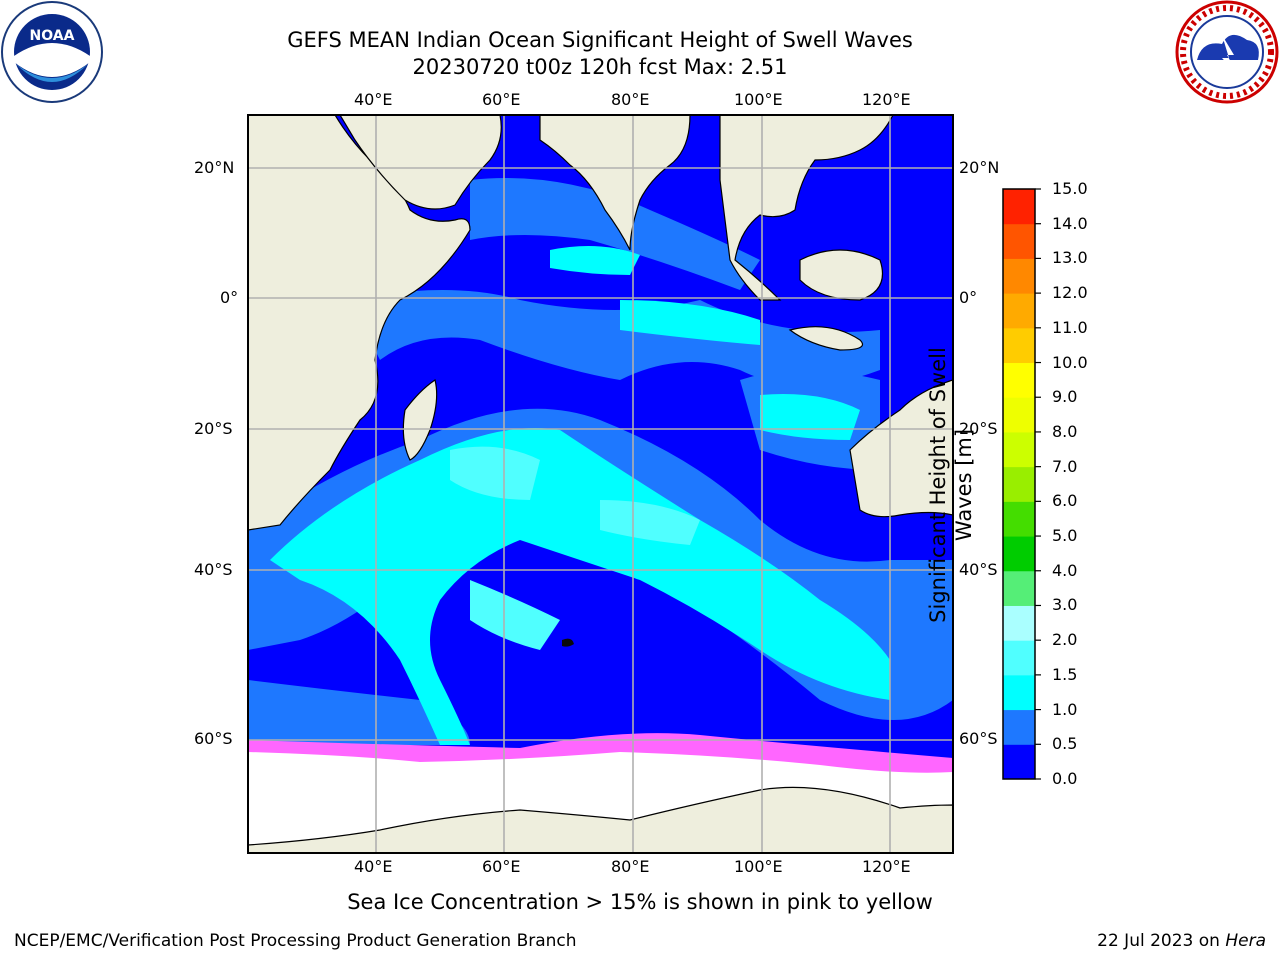 The width and height of the screenshot is (1280, 960). What do you see at coordinates (978, 428) in the screenshot?
I see `lat-tick-right-20s: 20°S` at bounding box center [978, 428].